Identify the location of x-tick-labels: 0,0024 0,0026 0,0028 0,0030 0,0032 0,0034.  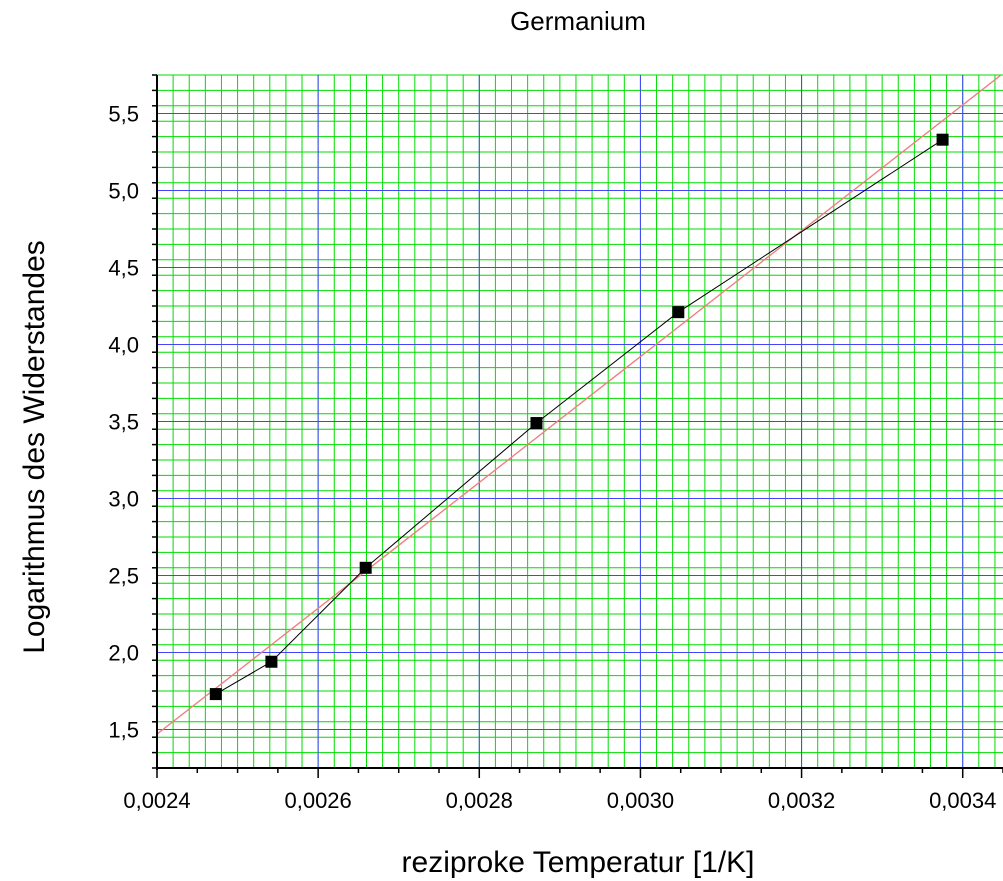
(559, 800).